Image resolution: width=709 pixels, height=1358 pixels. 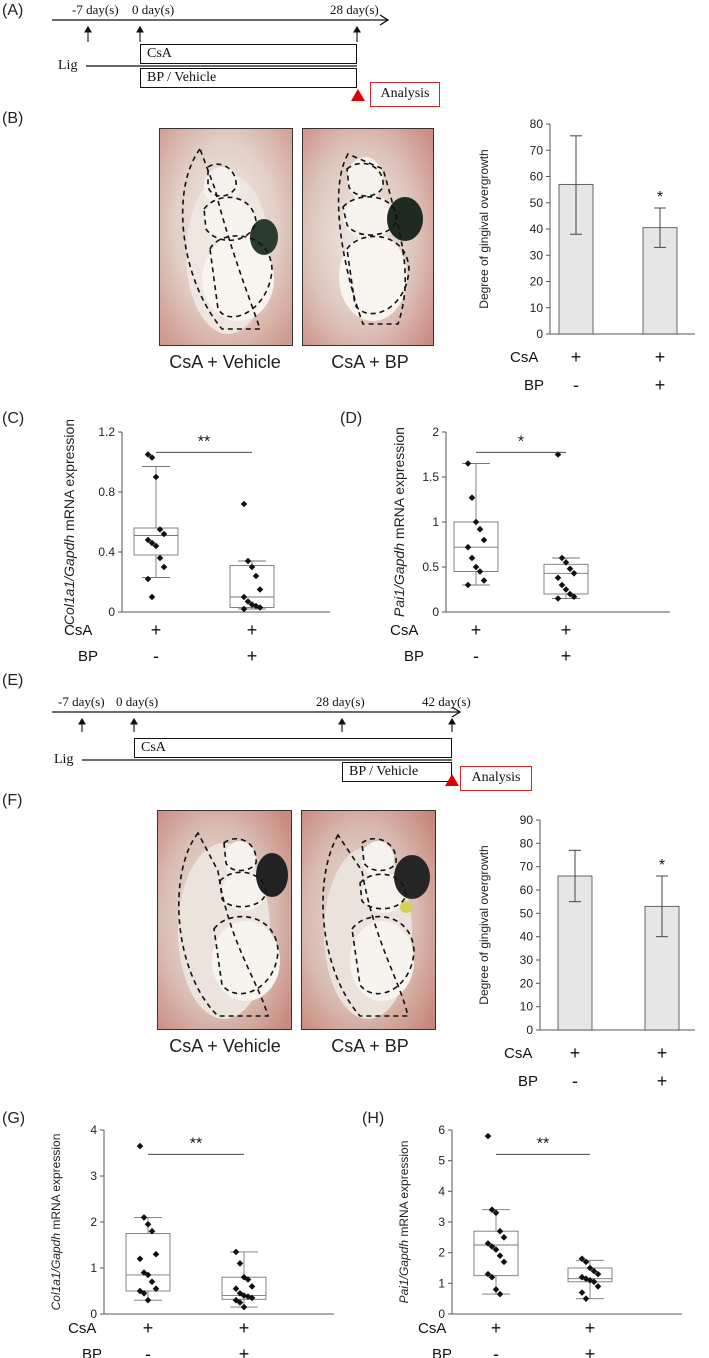 What do you see at coordinates (93, 1268) in the screenshot?
I see `chart-G-ytick-label-1: 1` at bounding box center [93, 1268].